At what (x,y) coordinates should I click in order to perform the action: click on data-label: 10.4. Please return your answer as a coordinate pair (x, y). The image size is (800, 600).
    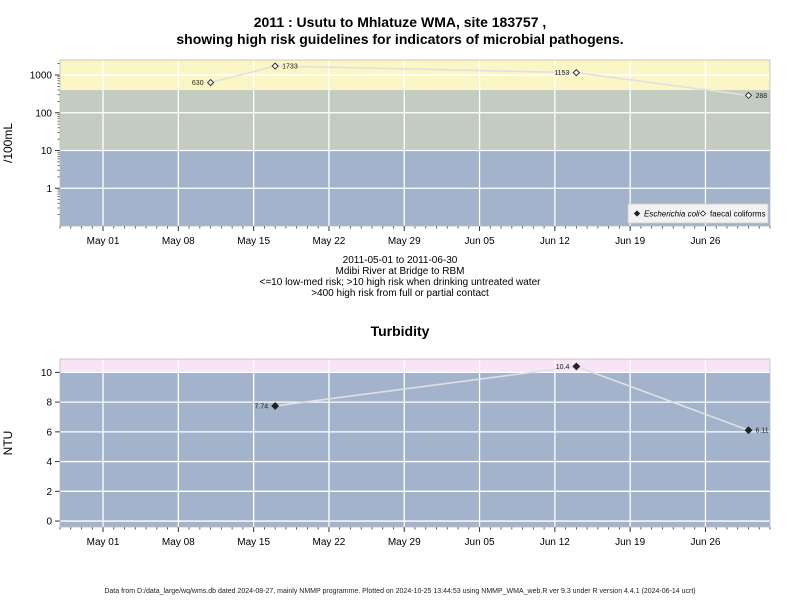
    Looking at the image, I should click on (563, 367).